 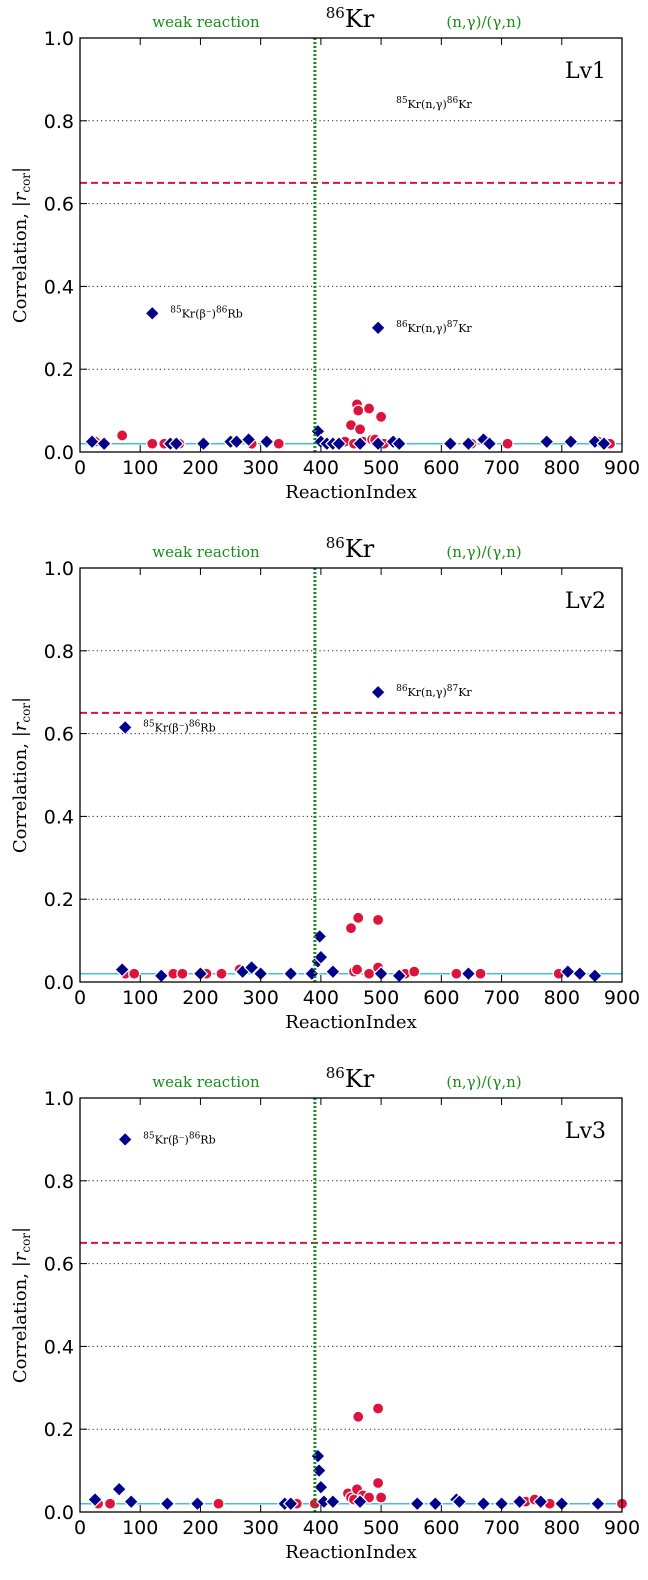 I want to click on chart-title: 86Kr, so click(x=350, y=548).